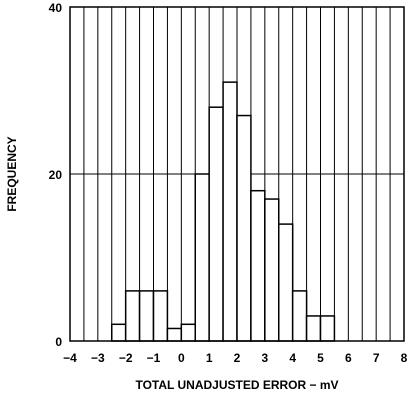 This screenshot has width=417, height=396. I want to click on x-tick-label: 4, so click(292, 358).